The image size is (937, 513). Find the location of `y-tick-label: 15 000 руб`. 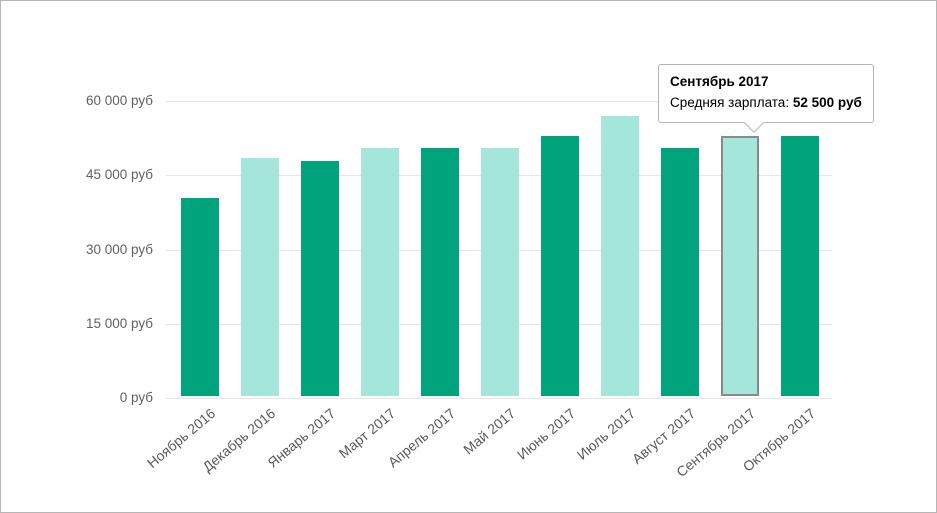

y-tick-label: 15 000 руб is located at coordinates (119, 323).